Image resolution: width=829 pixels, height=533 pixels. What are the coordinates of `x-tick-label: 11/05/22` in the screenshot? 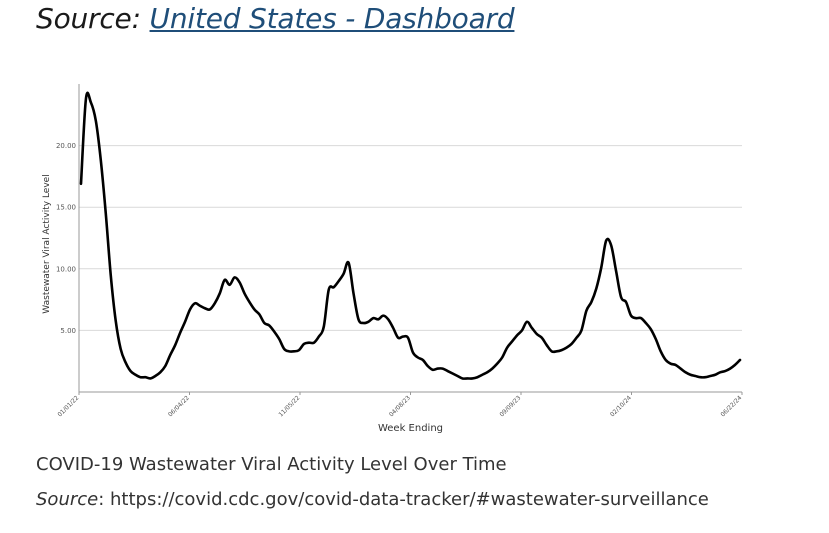 It's located at (289, 406).